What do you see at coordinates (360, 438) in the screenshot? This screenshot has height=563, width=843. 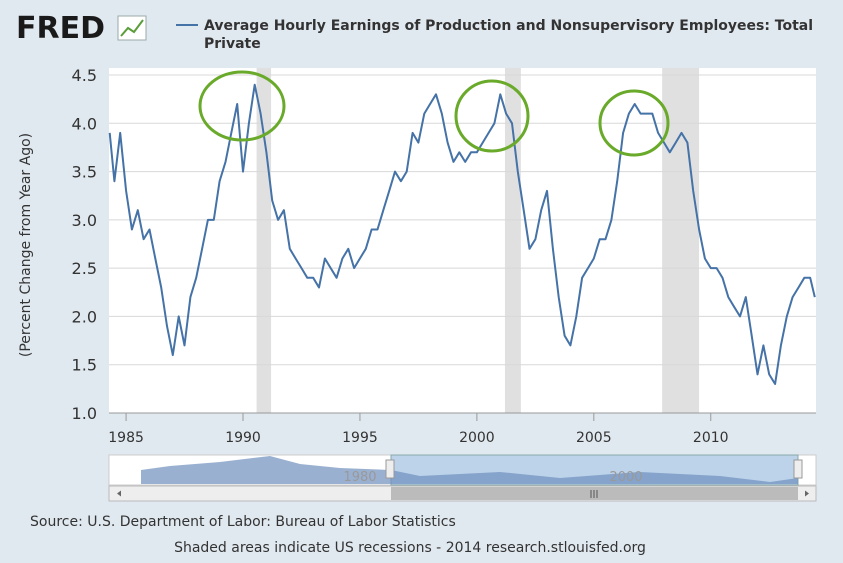 I see `x-tick-label: 1995` at bounding box center [360, 438].